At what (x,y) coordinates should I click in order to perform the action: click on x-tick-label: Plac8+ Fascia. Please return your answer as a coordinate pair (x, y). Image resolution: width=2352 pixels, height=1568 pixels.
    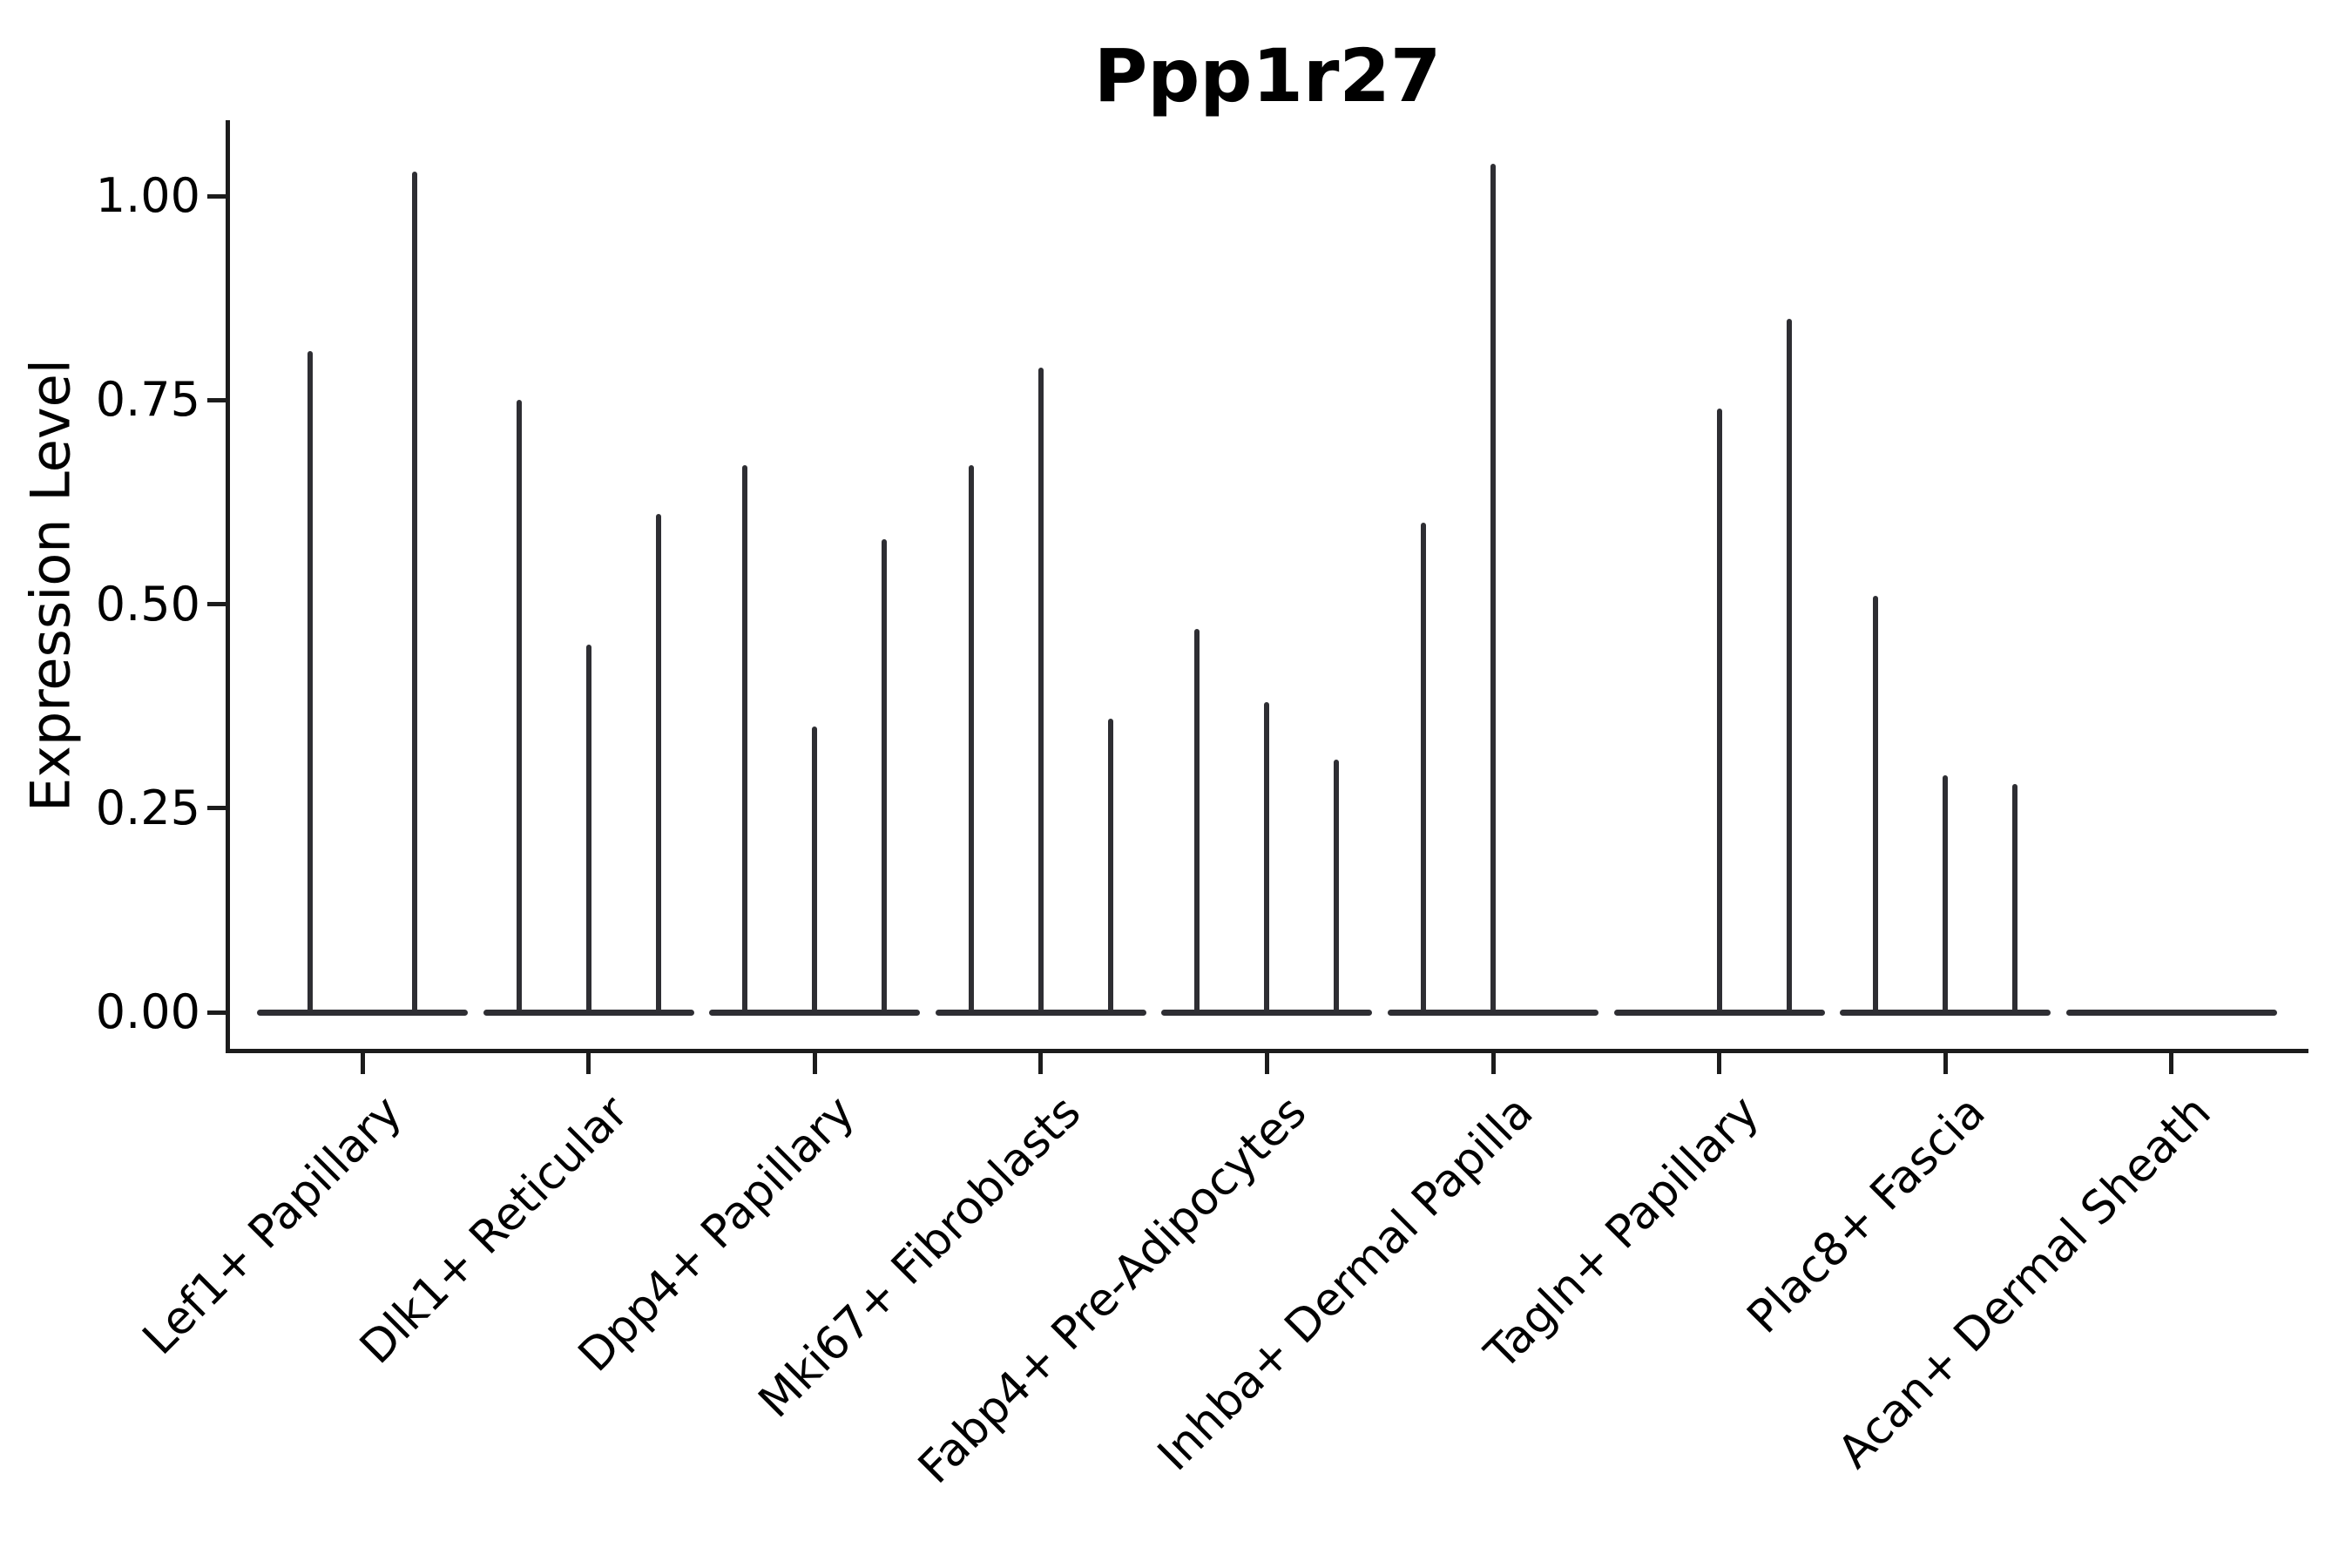
    Looking at the image, I should click on (1866, 1214).